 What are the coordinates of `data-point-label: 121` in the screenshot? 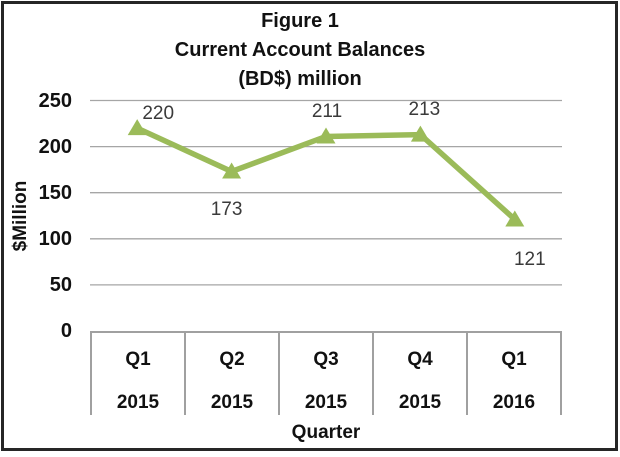 It's located at (529, 260).